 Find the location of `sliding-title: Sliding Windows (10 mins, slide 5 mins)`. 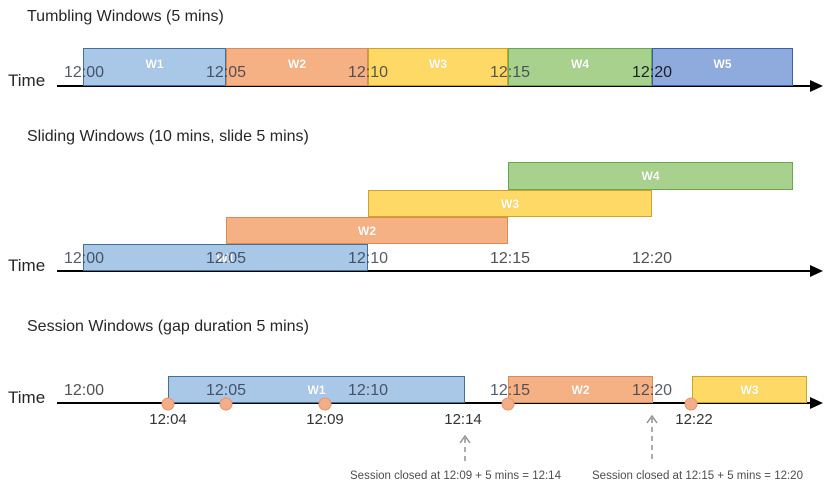

sliding-title: Sliding Windows (10 mins, slide 5 mins) is located at coordinates (168, 136).